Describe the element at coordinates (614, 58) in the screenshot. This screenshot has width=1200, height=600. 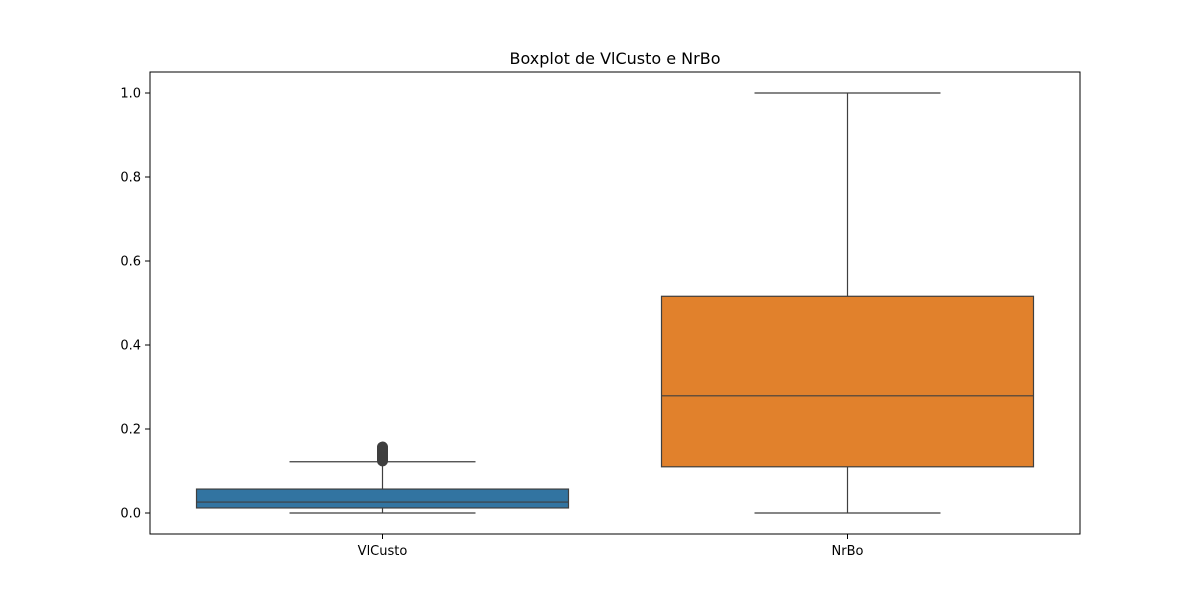
I see `chart-title: Boxplot de VlCusto e NrBo` at that location.